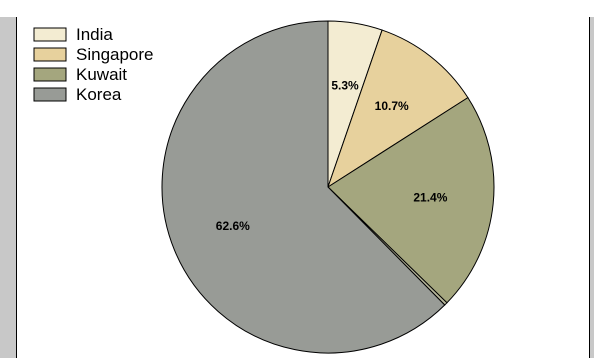 Image resolution: width=594 pixels, height=358 pixels. Describe the element at coordinates (50, 94) in the screenshot. I see `legend-swatch-korea` at that location.